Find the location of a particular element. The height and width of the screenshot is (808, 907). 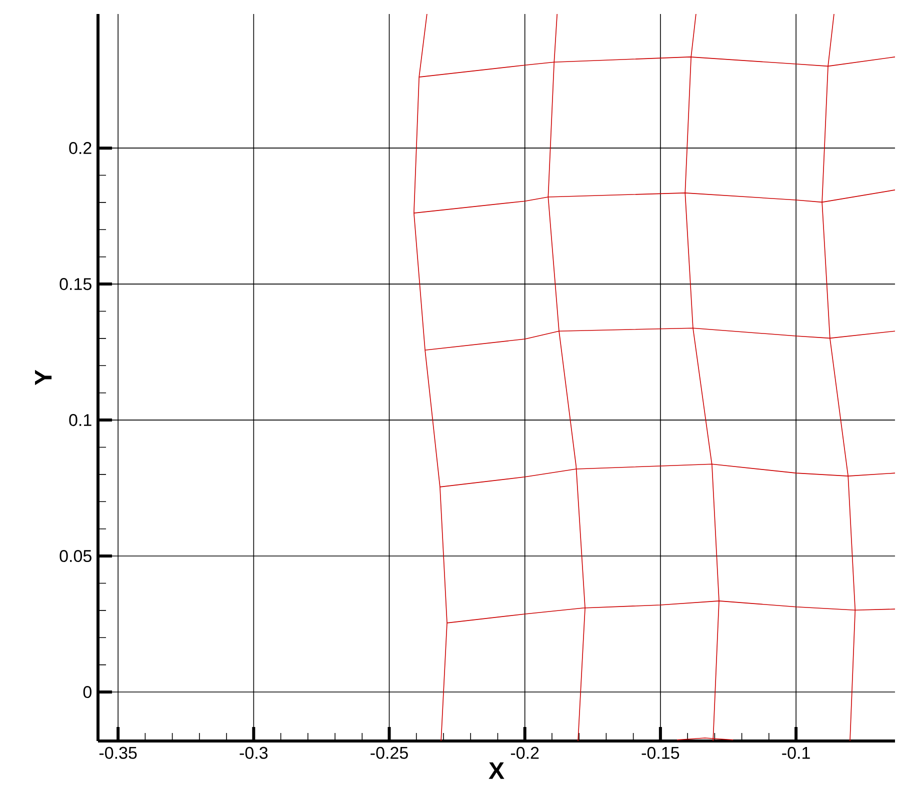

x-tick-label: -0.1 is located at coordinates (796, 752).